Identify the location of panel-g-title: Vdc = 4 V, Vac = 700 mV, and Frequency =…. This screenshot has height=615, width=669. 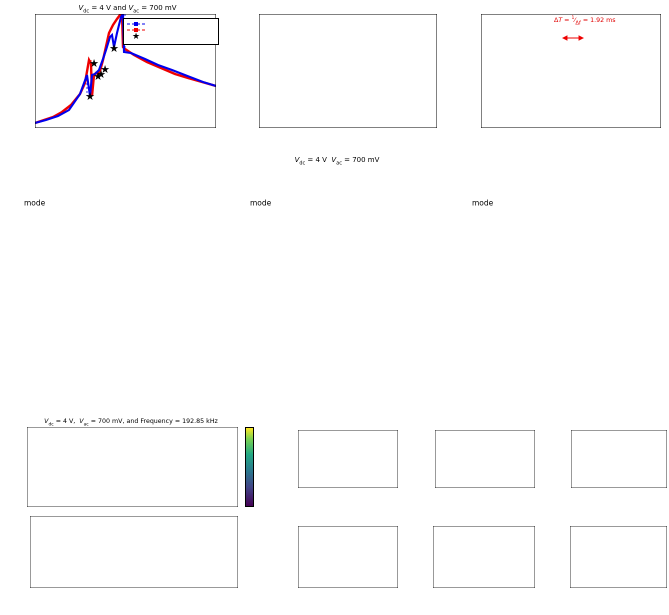
(131, 423).